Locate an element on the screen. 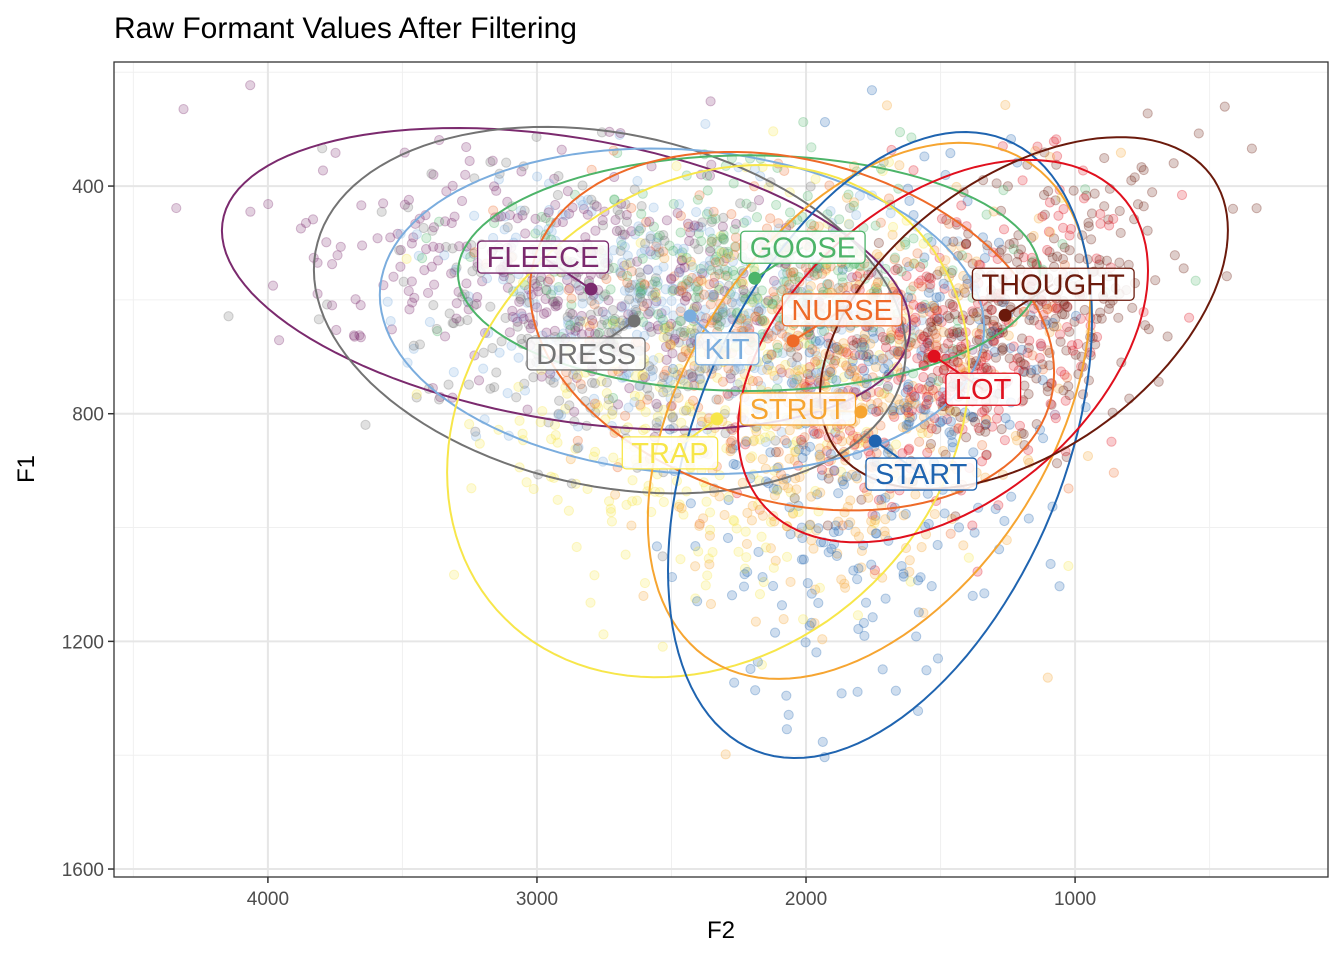 This screenshot has width=1344, height=960. label-nurse: NURSE is located at coordinates (842, 310).